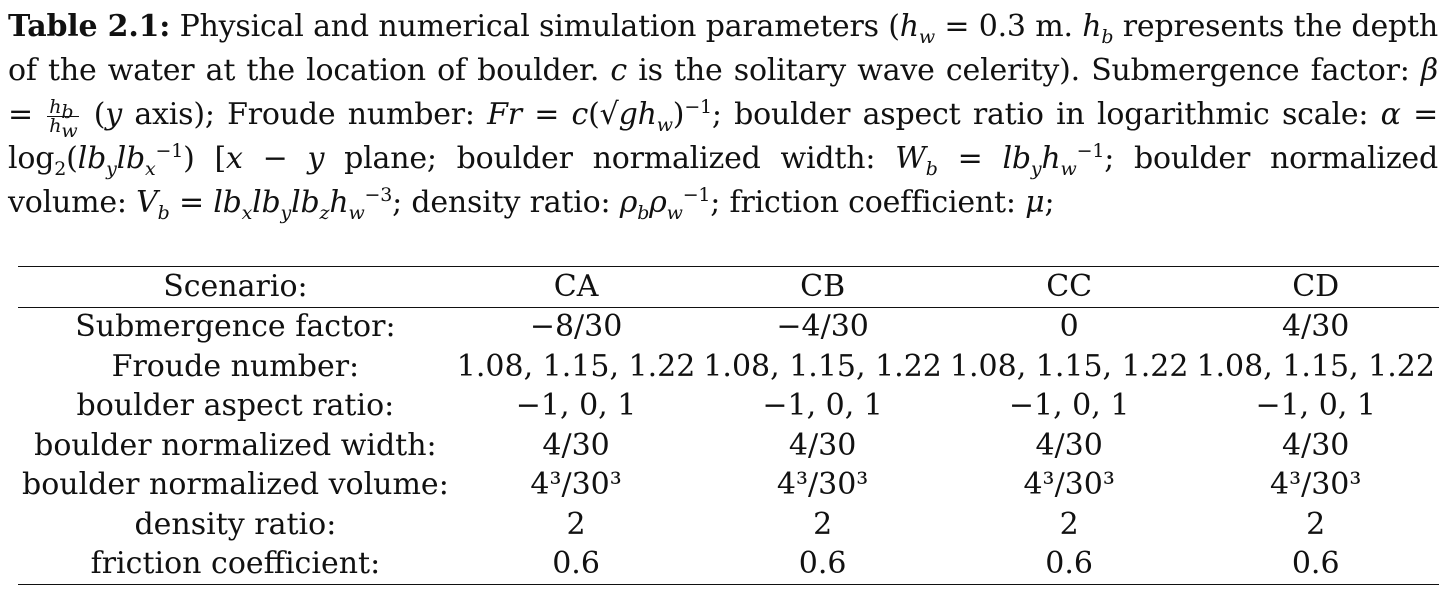 Image resolution: width=1450 pixels, height=598 pixels. What do you see at coordinates (637, 114) in the screenshot?
I see `caption-symbol: gh` at bounding box center [637, 114].